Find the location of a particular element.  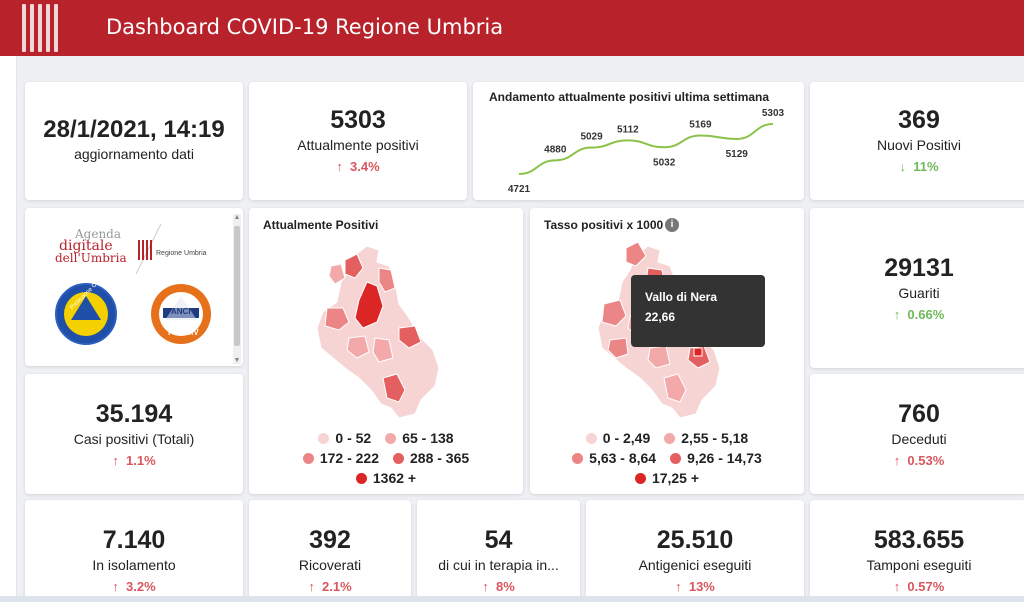

sparkline-data-label: 5169 is located at coordinates (700, 125).